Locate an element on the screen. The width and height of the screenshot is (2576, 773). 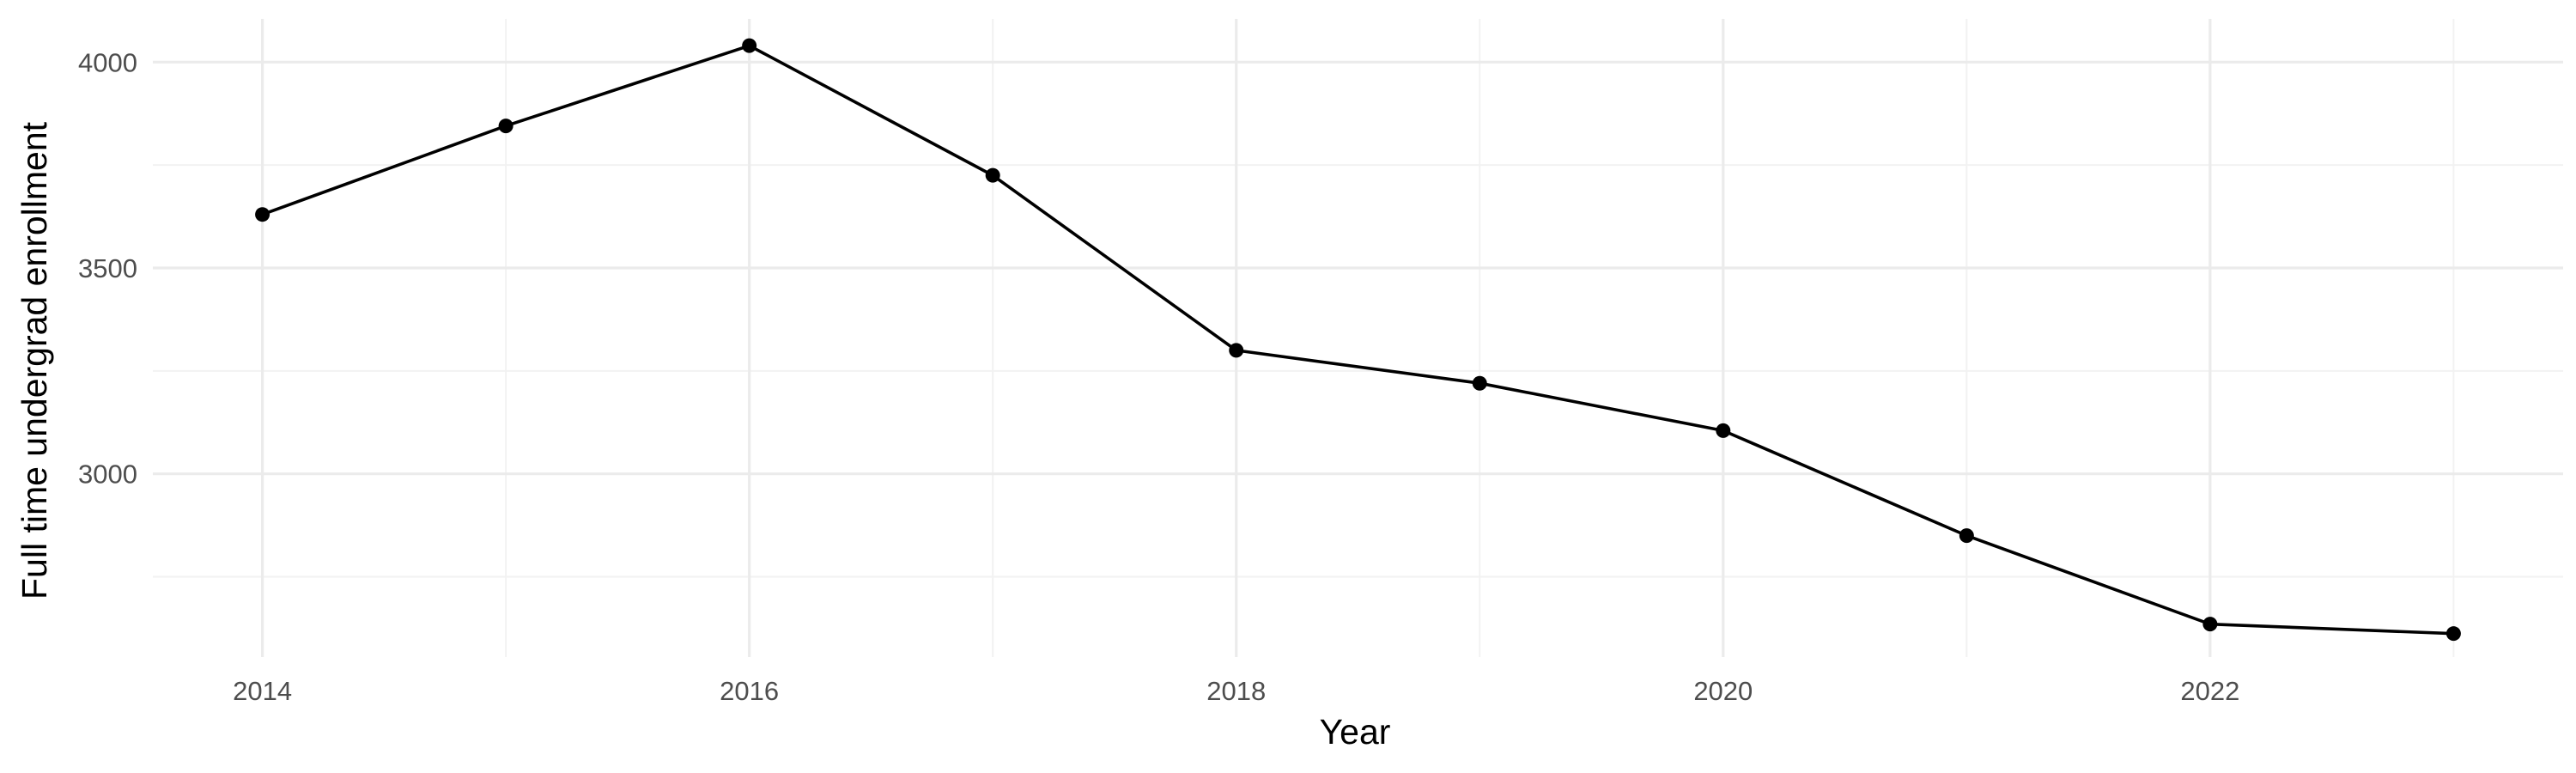
x-tick-label: 2014 is located at coordinates (262, 691).